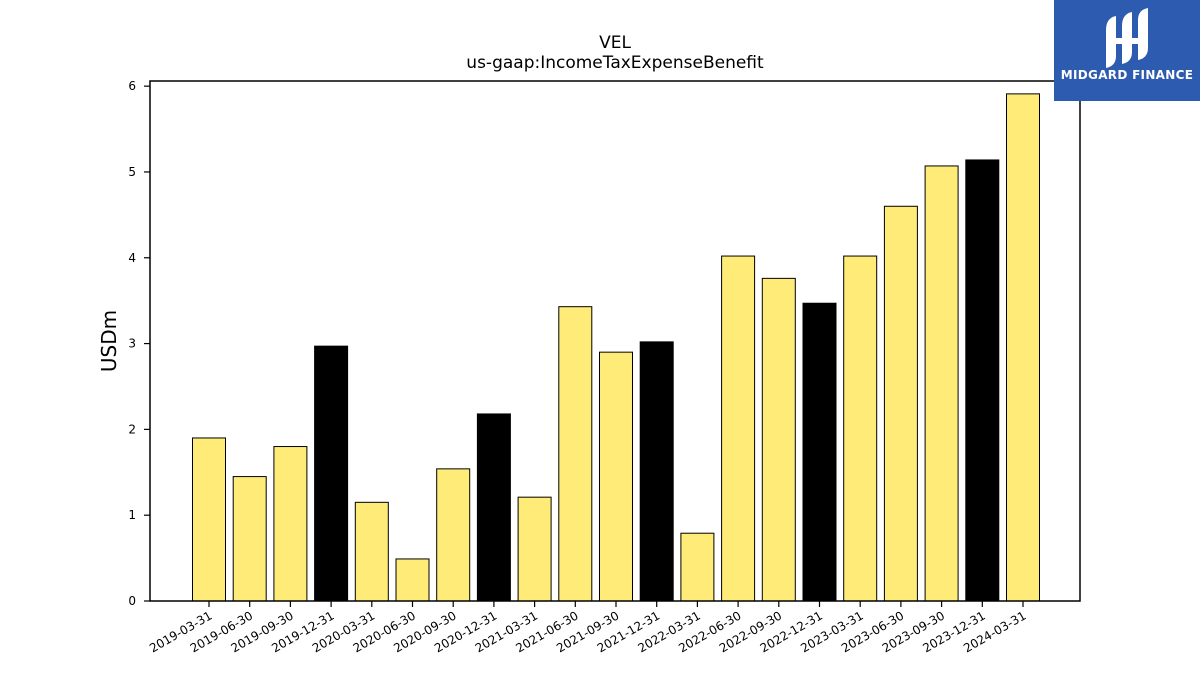 The width and height of the screenshot is (1200, 675). What do you see at coordinates (132, 515) in the screenshot?
I see `y-tick-label: 1` at bounding box center [132, 515].